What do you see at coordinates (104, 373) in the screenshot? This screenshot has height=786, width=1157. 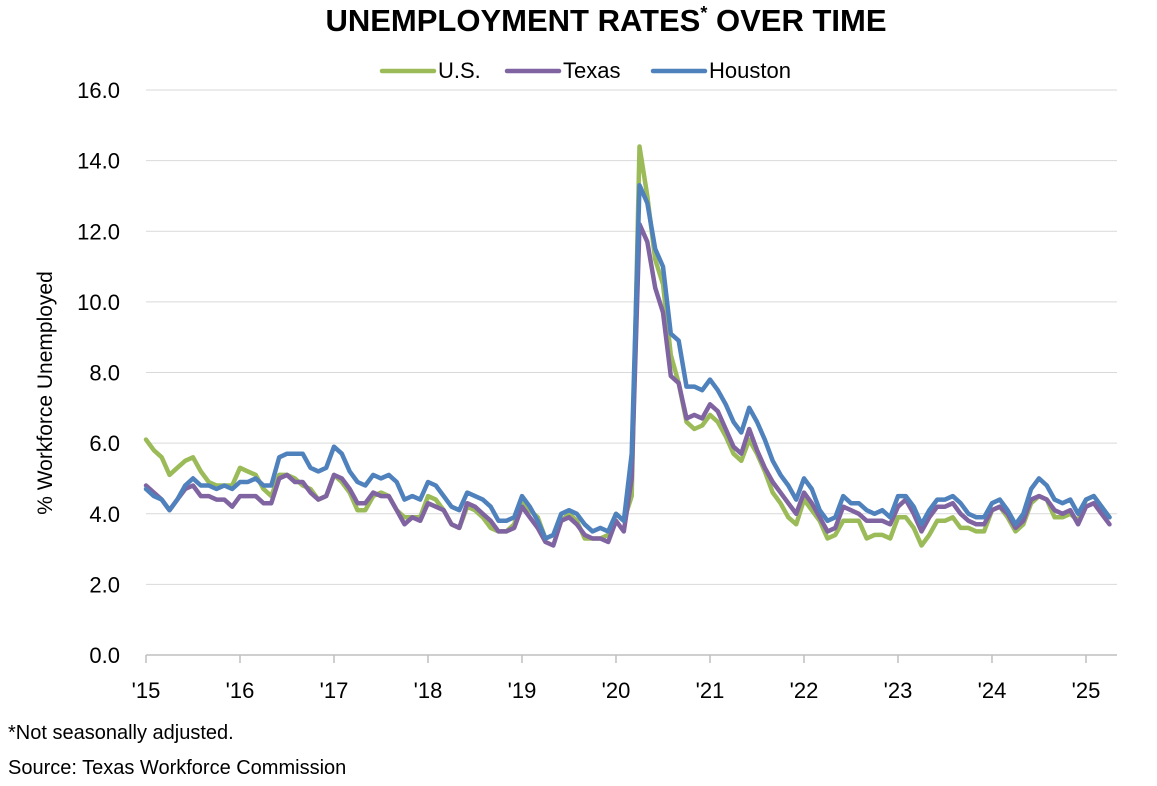 I see `y-tick-label: 8.0` at bounding box center [104, 373].